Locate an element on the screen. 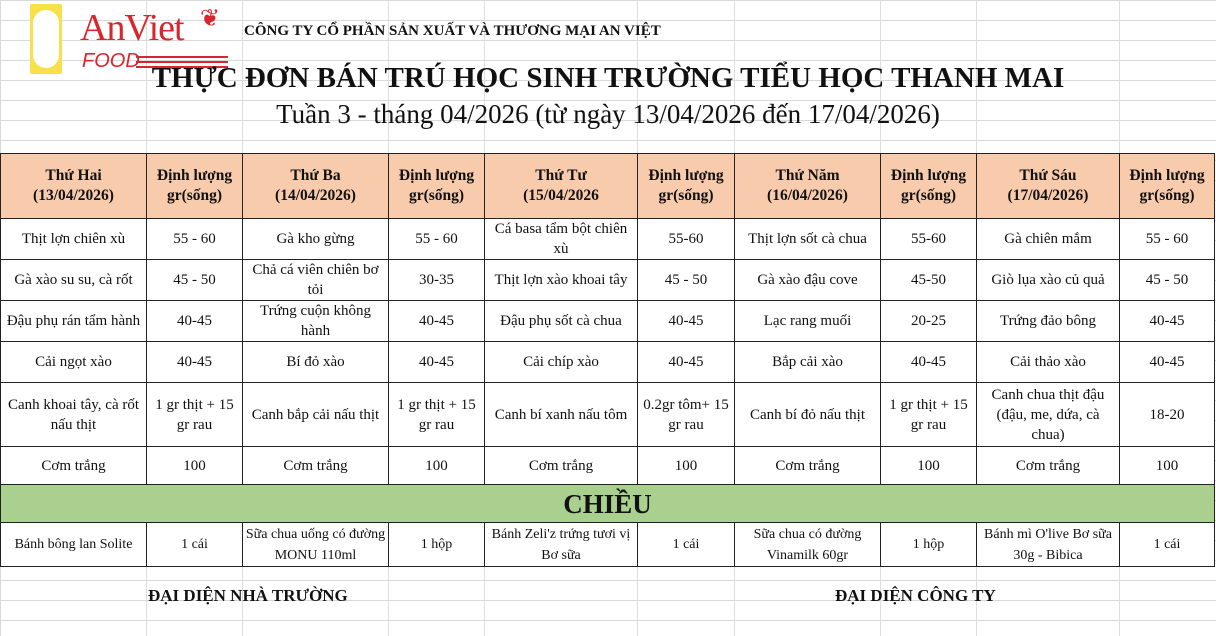 The image size is (1216, 636). dish-cell: Trứng cuộn không hành is located at coordinates (315, 321).